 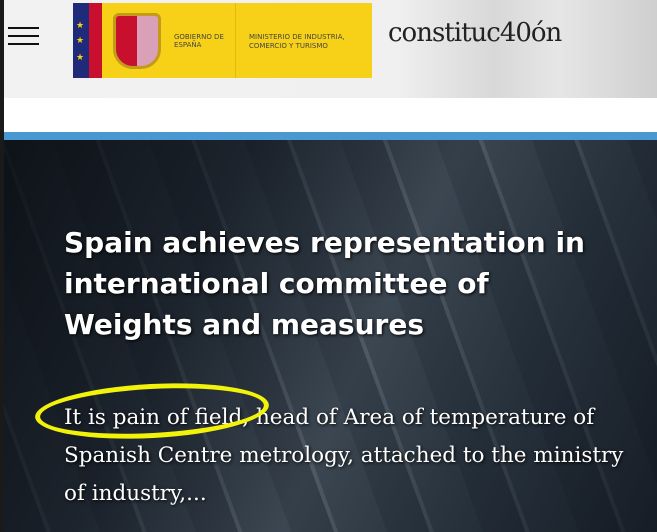 I want to click on nav-band, so click(x=330, y=115).